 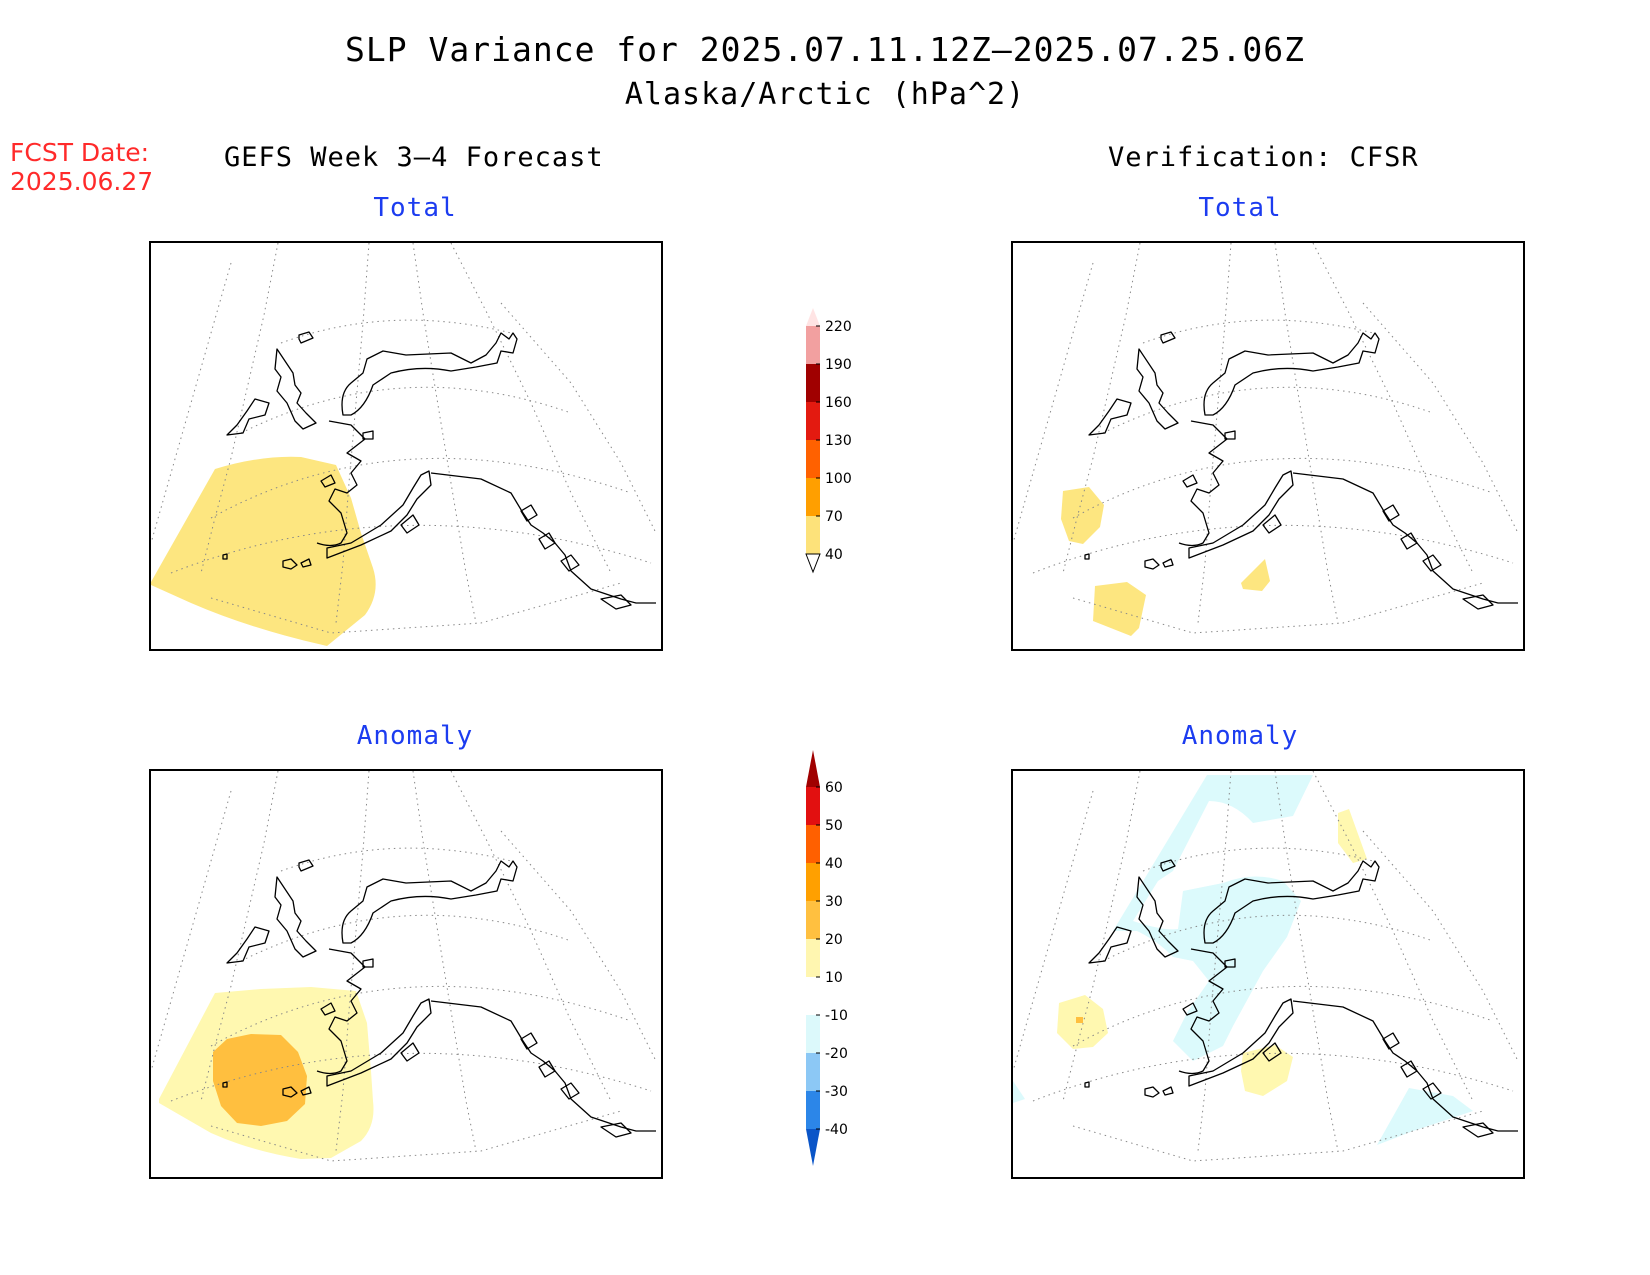 What do you see at coordinates (415, 736) in the screenshot?
I see `panel-title-forecast-anomaly: Anomaly` at bounding box center [415, 736].